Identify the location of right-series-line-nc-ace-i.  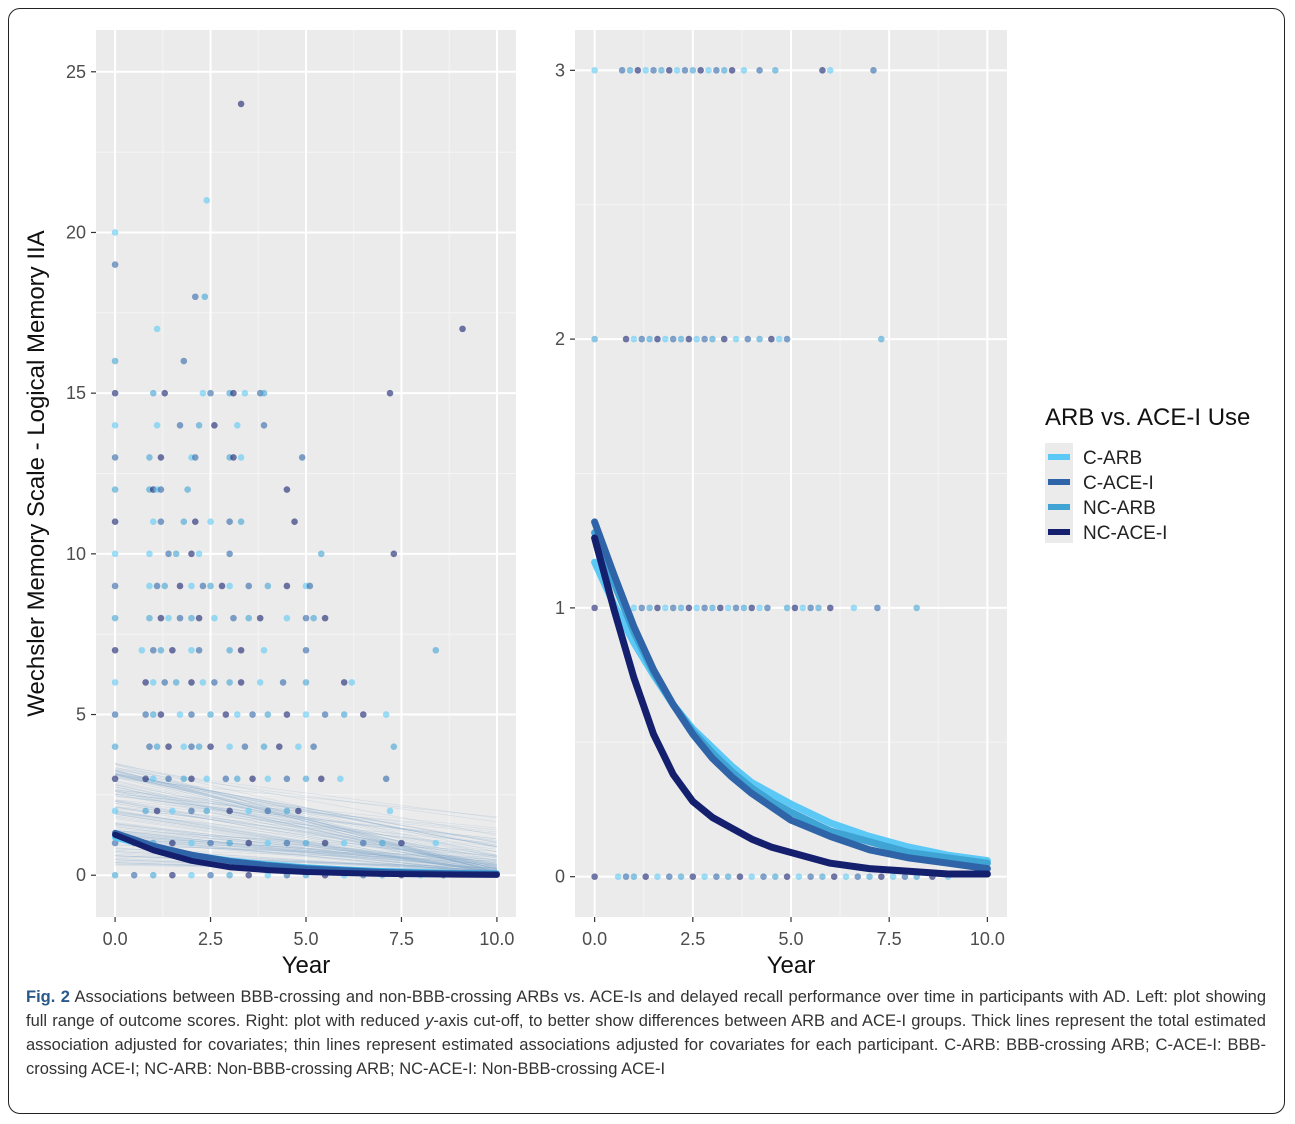
(791, 706).